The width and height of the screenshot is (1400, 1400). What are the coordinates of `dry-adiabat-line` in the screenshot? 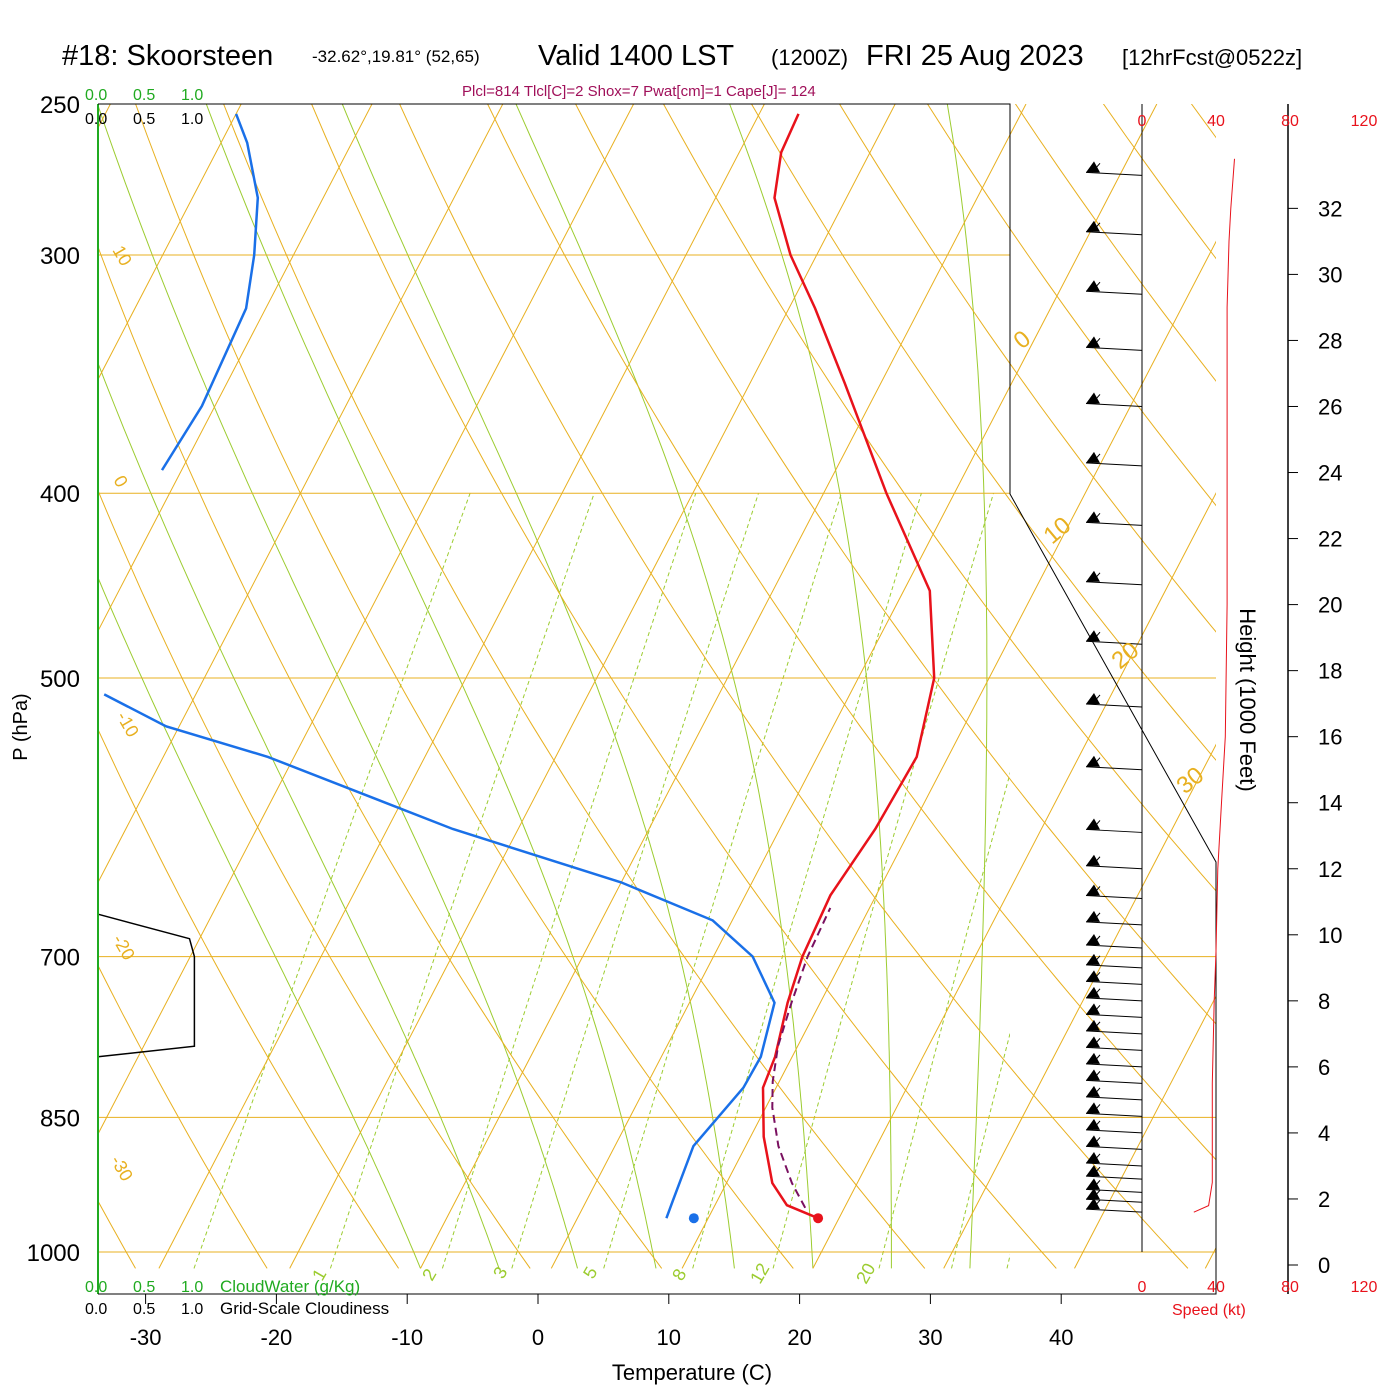 It's located at (183, 1116).